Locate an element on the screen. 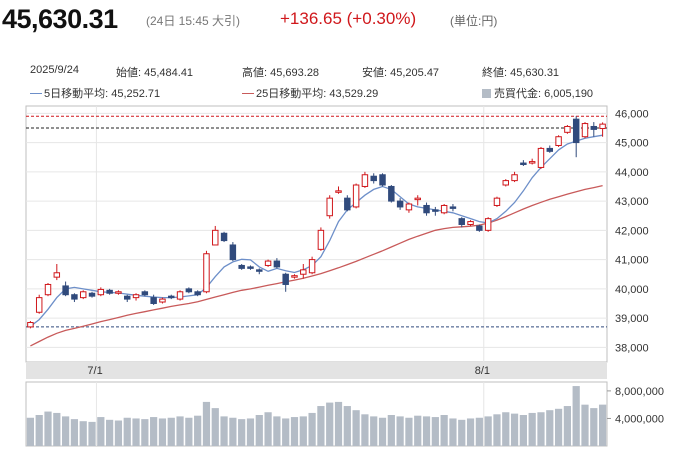 The image size is (680, 456). info-high: 高値: 45,693.28 is located at coordinates (281, 73).